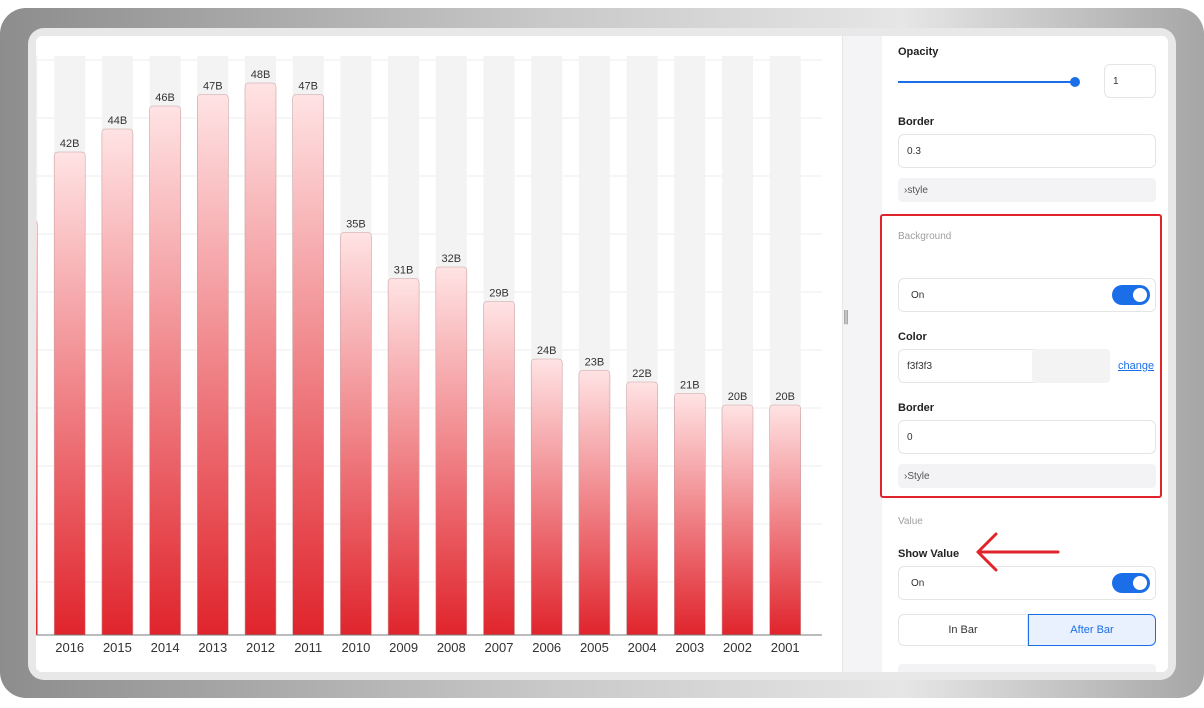  What do you see at coordinates (1131, 295) in the screenshot?
I see `background-toggle` at bounding box center [1131, 295].